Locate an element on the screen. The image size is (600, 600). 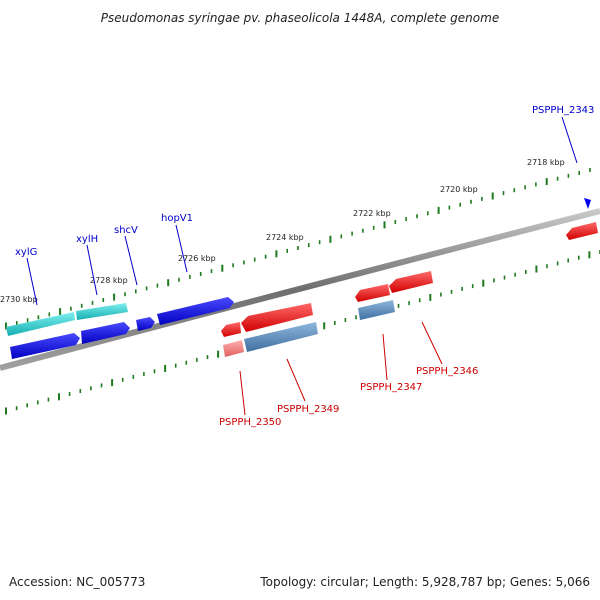
reverse-strand-features is located at coordinates (409, 289).